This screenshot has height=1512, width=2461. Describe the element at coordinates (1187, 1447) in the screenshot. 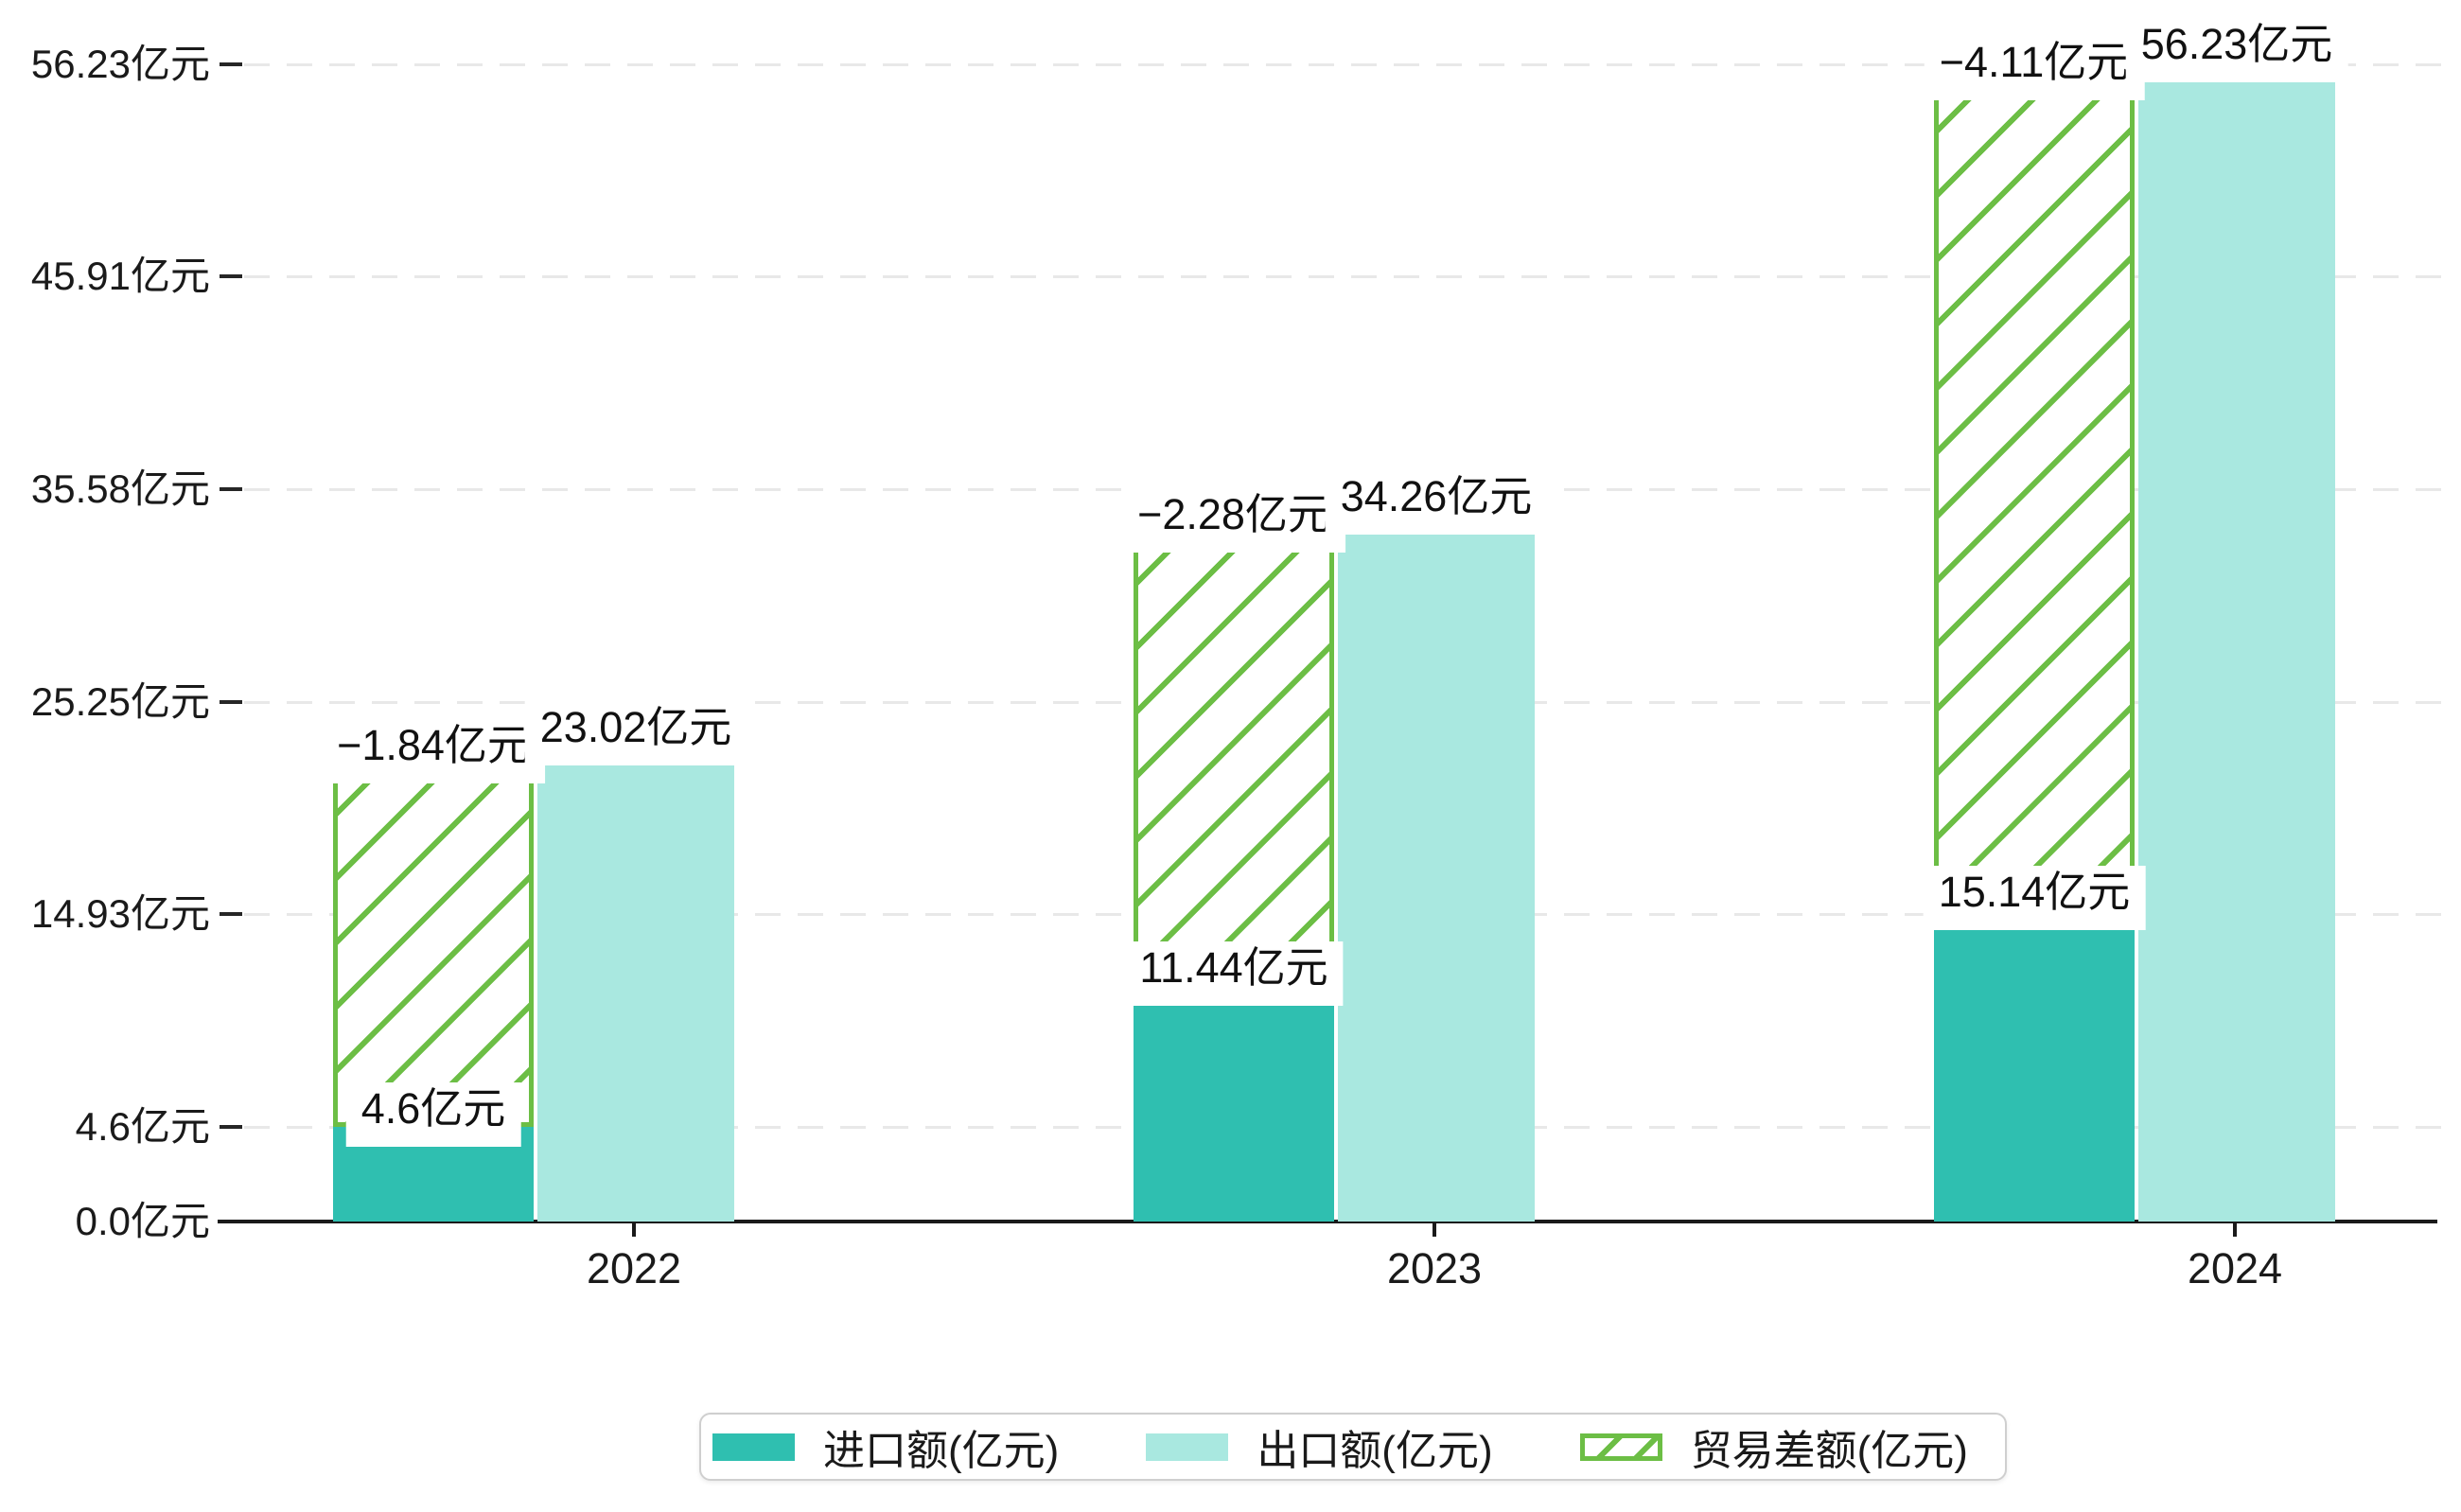

I see `export-swatch-icon` at that location.